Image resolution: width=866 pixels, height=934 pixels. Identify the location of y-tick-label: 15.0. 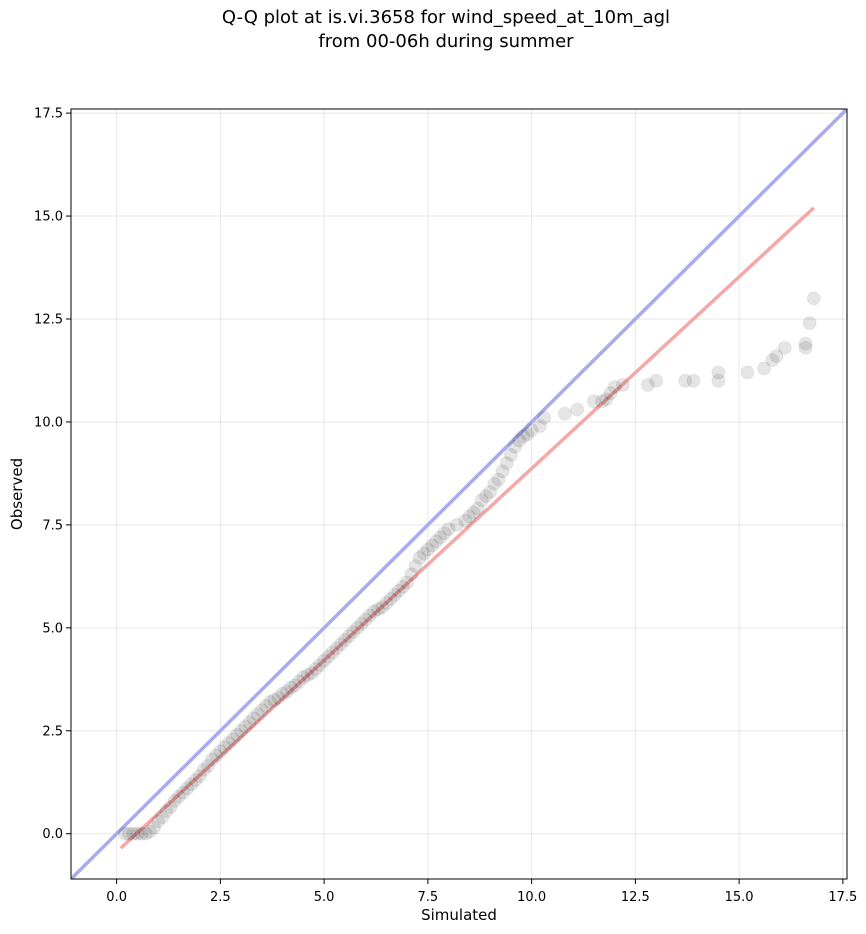
(48, 217).